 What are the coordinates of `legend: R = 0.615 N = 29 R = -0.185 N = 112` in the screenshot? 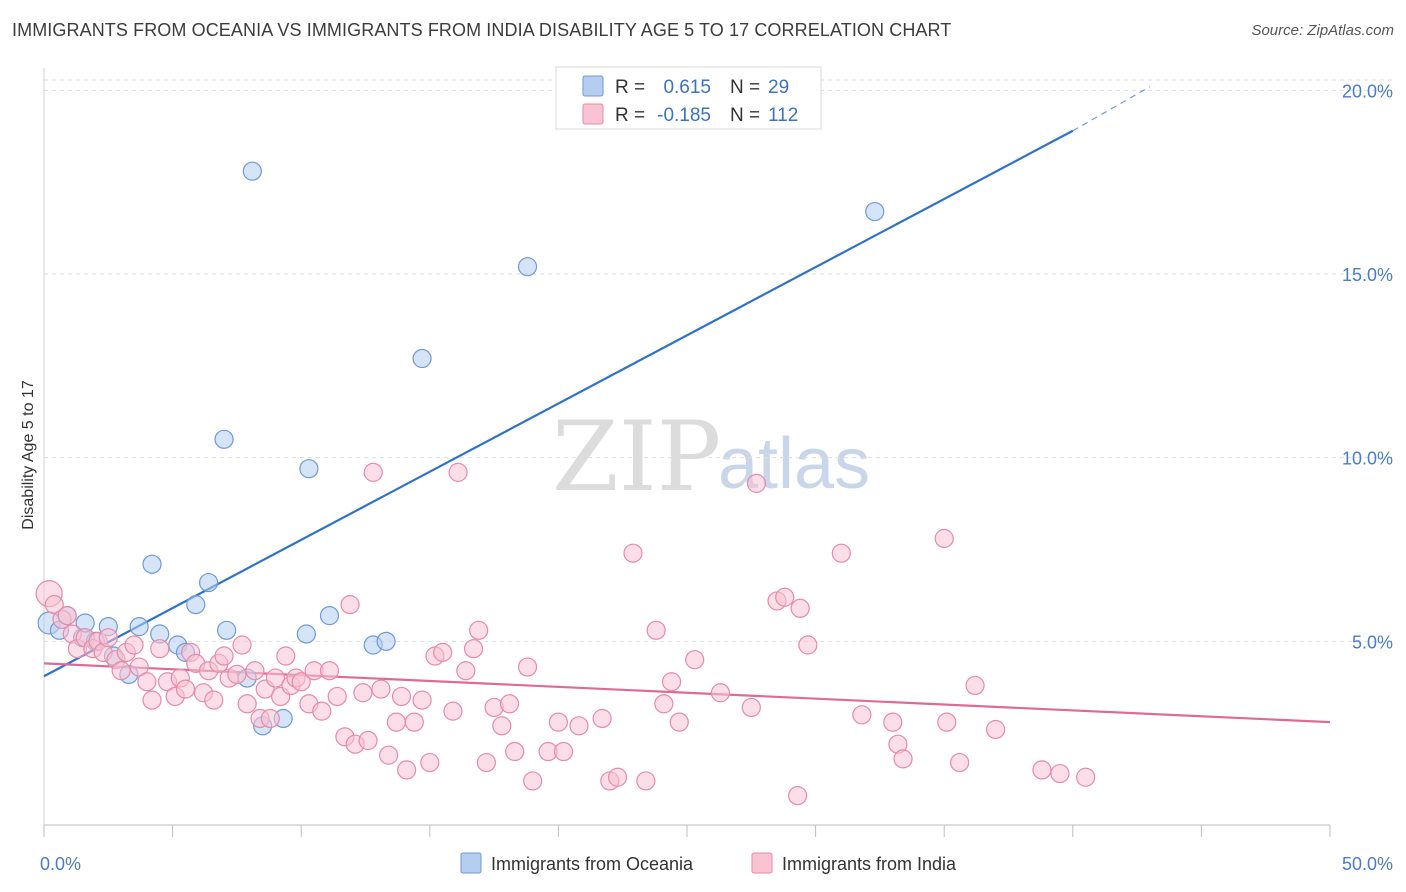 It's located at (688, 98).